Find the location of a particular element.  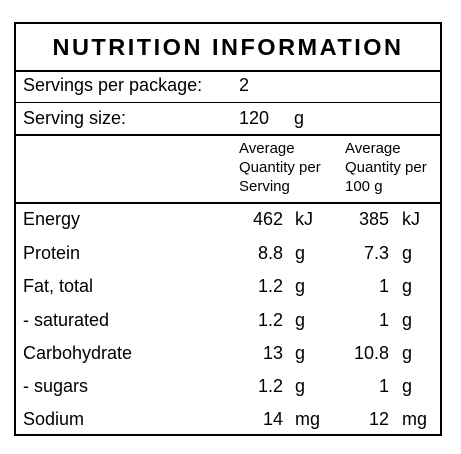

panel-title: NUTRITION INFORMATION is located at coordinates (228, 47).